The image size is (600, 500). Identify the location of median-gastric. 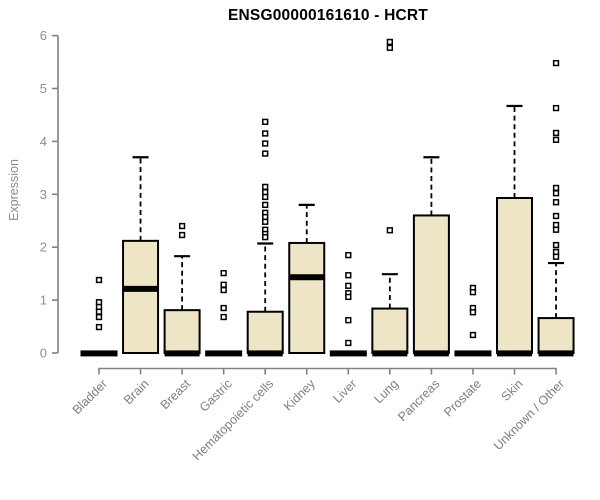
(224, 353).